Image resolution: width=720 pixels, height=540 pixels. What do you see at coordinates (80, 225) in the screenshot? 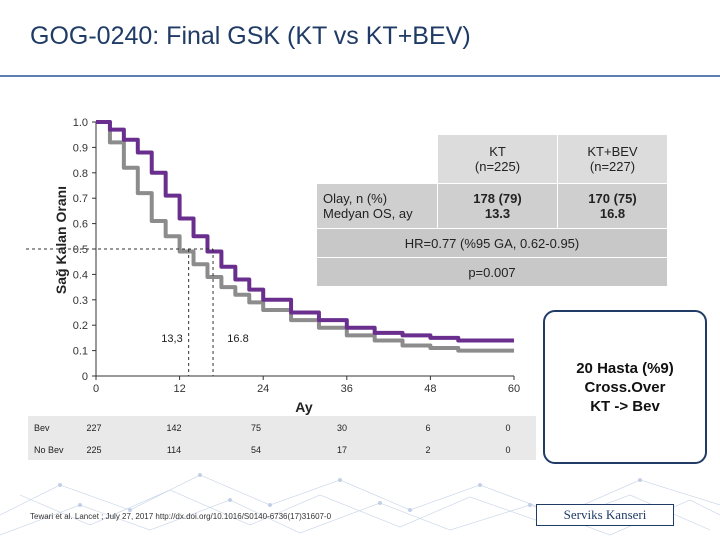
I see `y-tick-label: 0.6` at bounding box center [80, 225].